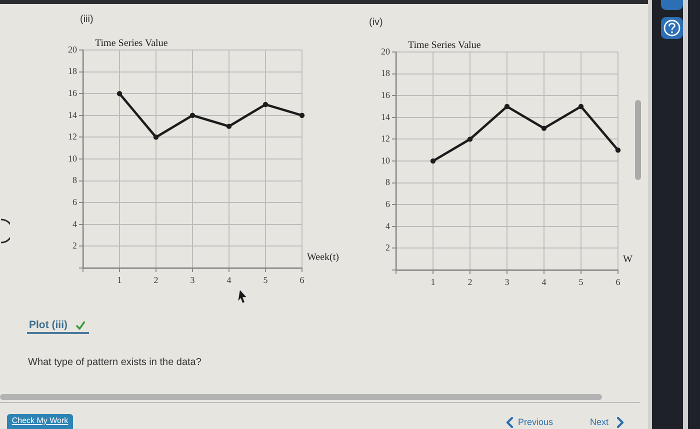 This screenshot has width=700, height=429. Describe the element at coordinates (87, 19) in the screenshot. I see `chart-title: (iii)` at that location.